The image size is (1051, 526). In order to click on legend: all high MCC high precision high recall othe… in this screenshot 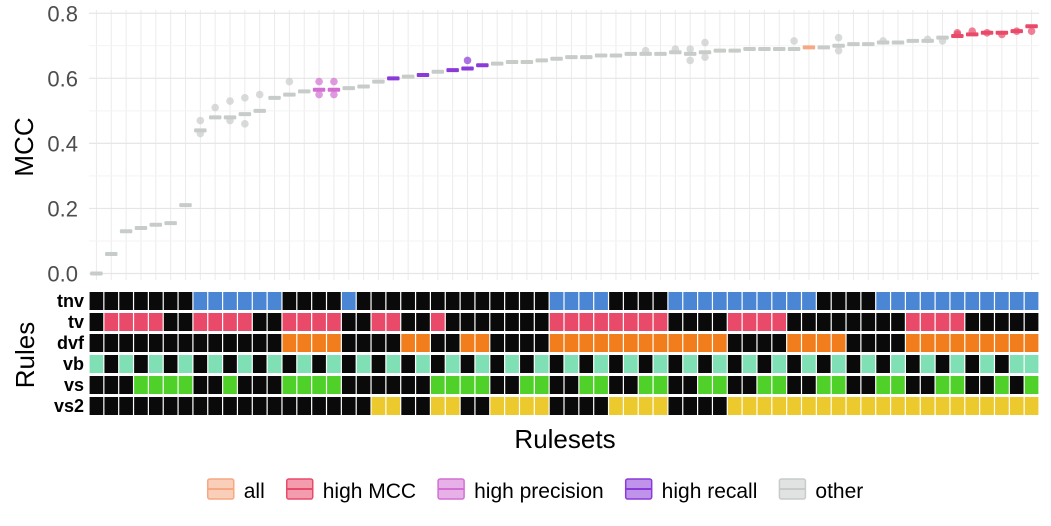, I will do `click(534, 490)`.